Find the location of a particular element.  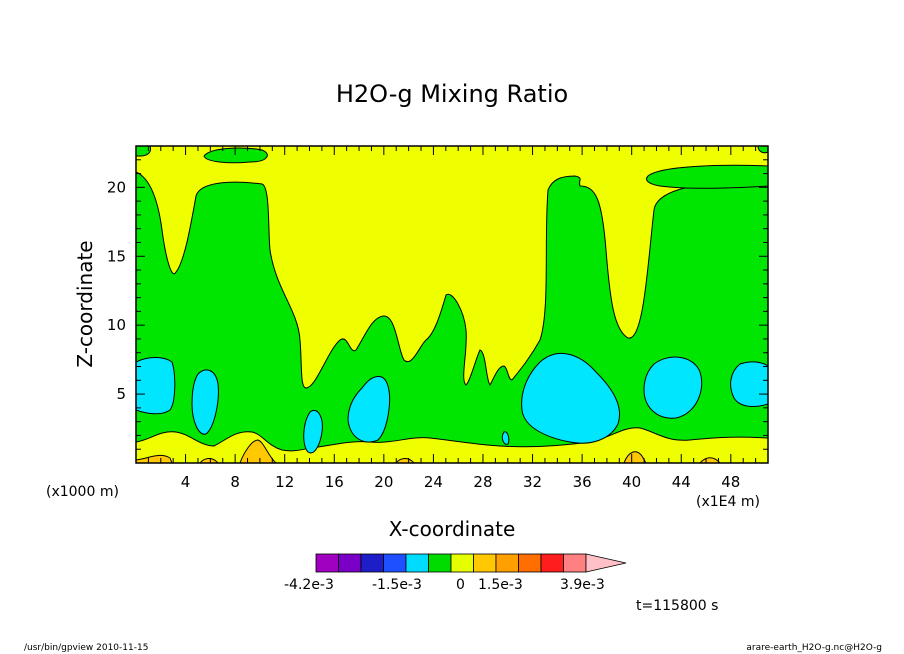

time-label: t=115800 s is located at coordinates (677, 606).